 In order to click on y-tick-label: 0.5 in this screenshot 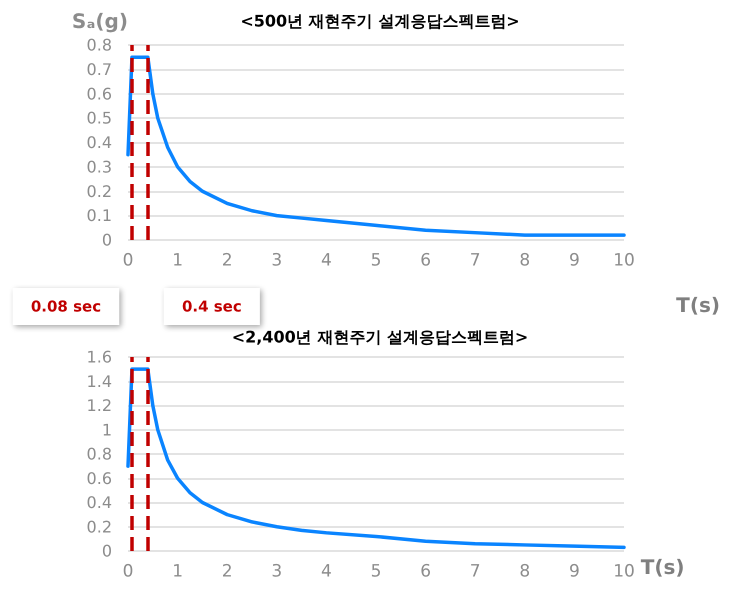, I will do `click(99, 118)`.